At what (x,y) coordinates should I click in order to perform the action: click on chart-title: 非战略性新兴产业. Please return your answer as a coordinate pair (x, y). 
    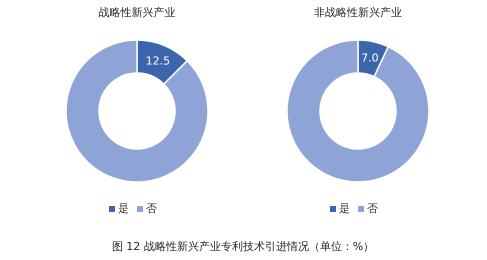
    Looking at the image, I should click on (358, 12).